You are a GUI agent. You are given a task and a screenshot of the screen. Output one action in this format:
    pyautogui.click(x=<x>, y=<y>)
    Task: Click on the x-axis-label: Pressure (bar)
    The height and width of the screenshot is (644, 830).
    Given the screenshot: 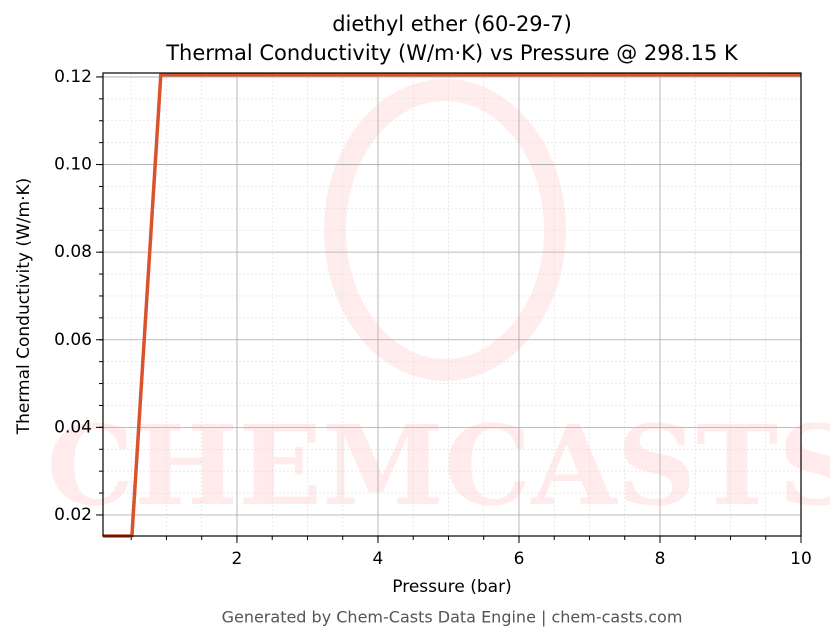 What is the action you would take?
    pyautogui.click(x=451, y=587)
    